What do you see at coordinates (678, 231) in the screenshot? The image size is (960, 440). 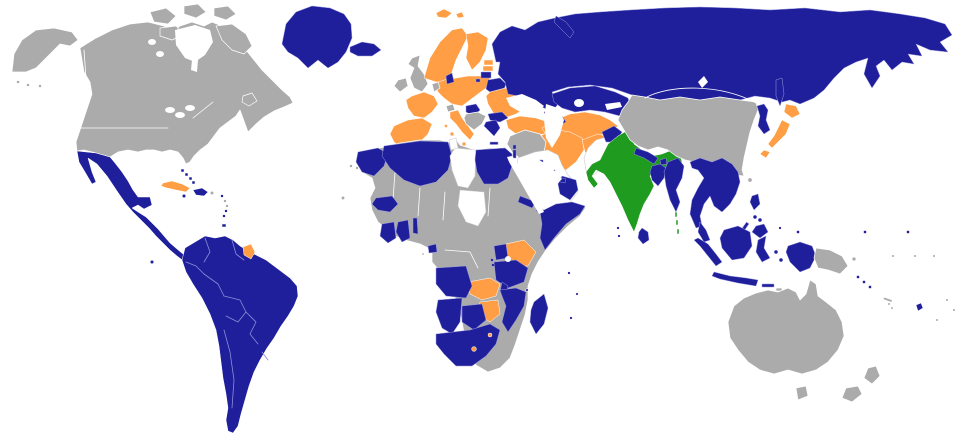 I see `region-nicobar-islands` at bounding box center [678, 231].